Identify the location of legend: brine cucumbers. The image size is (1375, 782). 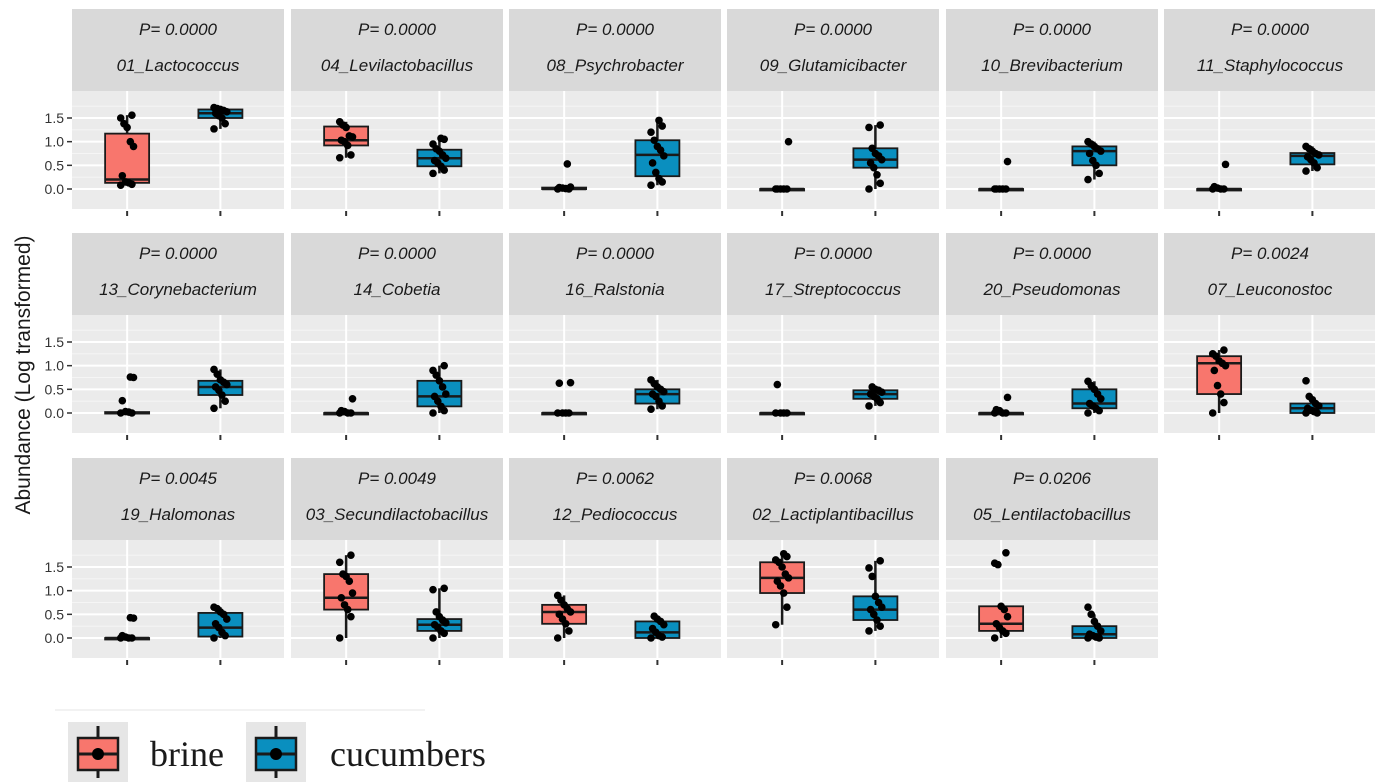
(270, 745).